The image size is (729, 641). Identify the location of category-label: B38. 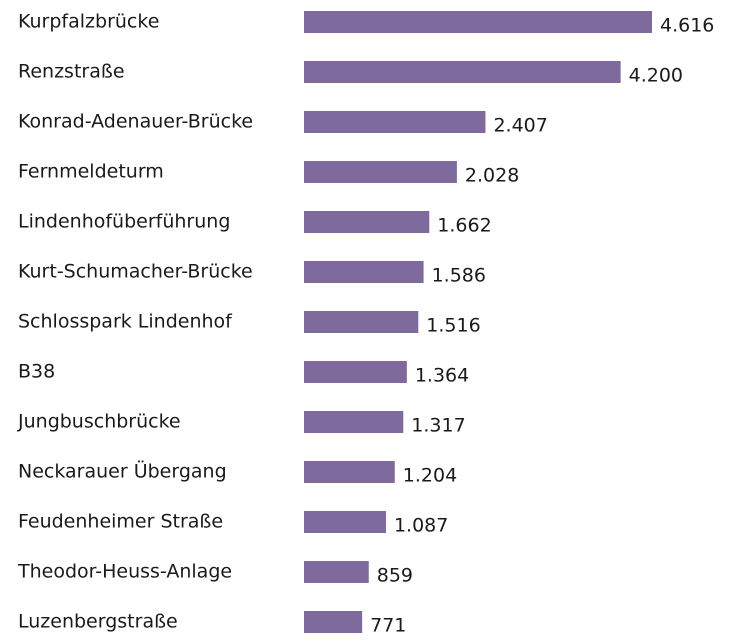
(36, 372).